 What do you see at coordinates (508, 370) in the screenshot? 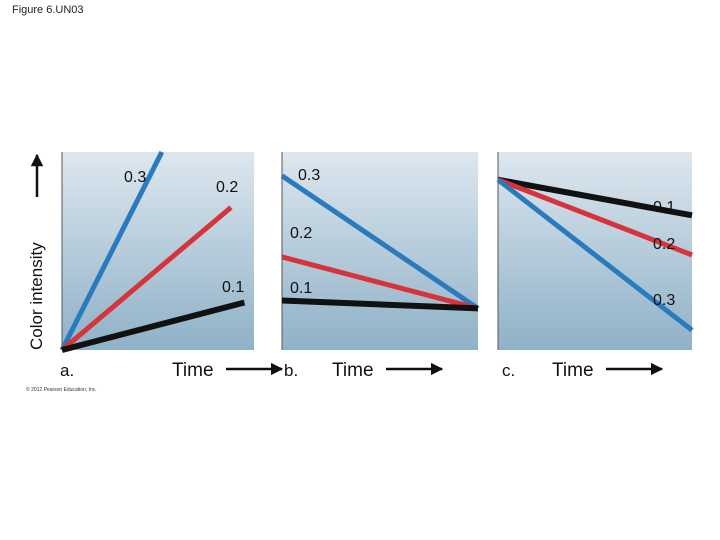
I see `panel-label: c.` at bounding box center [508, 370].